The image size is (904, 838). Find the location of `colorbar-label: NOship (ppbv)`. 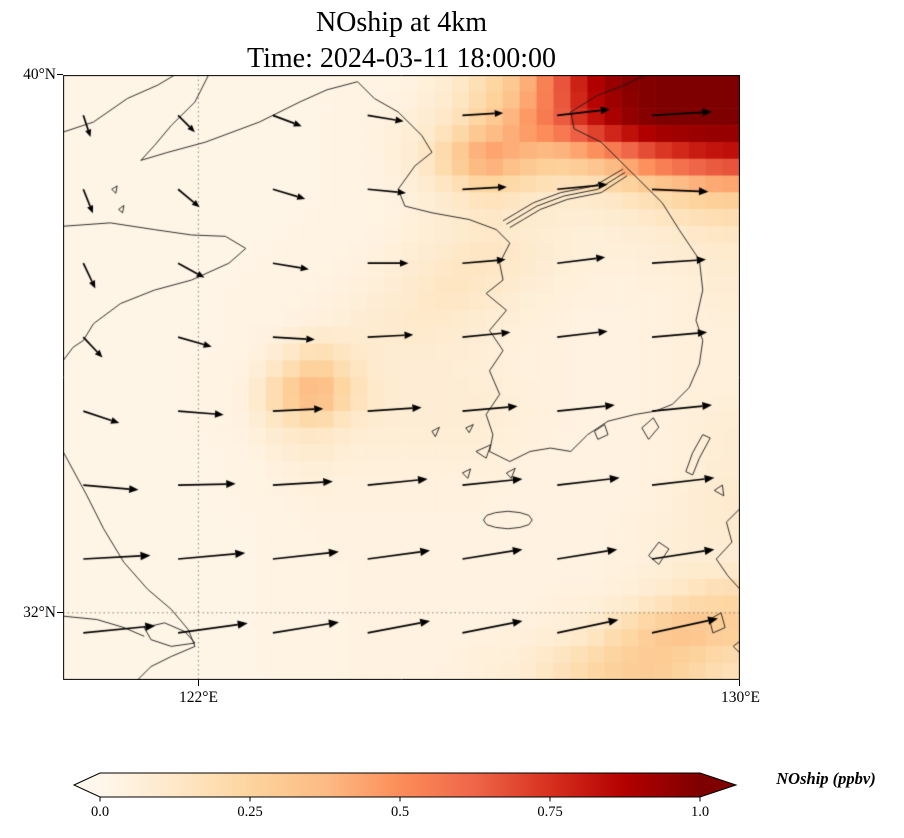

colorbar-label: NOship (ppbv) is located at coordinates (826, 778).